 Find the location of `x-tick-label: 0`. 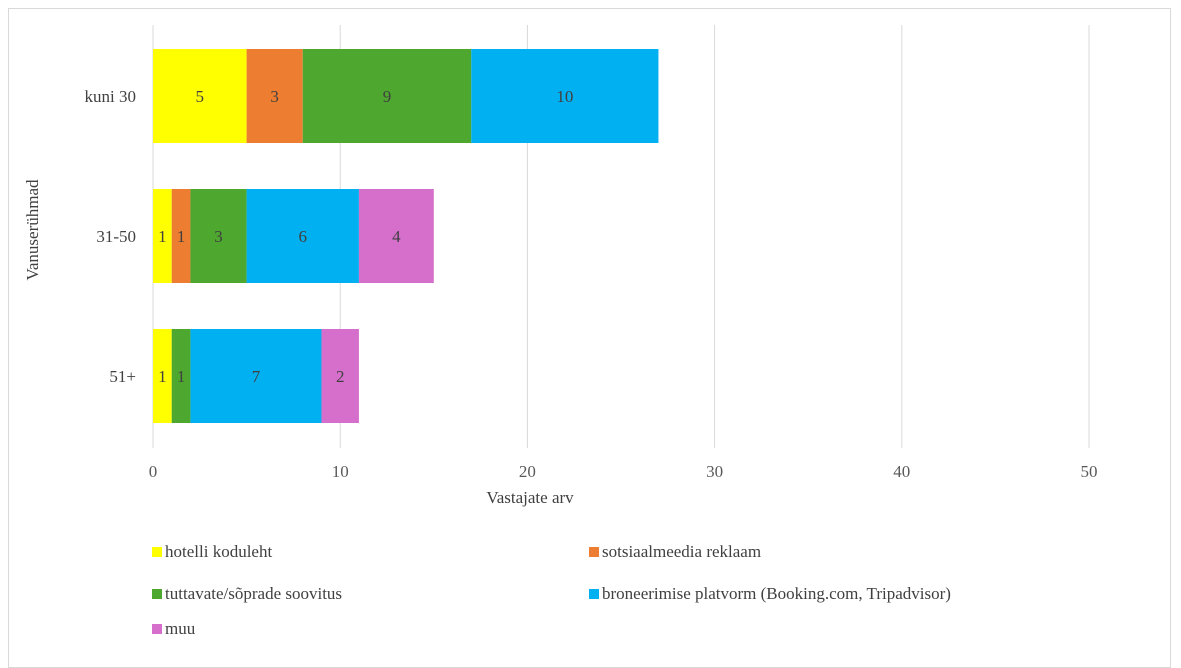

x-tick-label: 0 is located at coordinates (153, 471).